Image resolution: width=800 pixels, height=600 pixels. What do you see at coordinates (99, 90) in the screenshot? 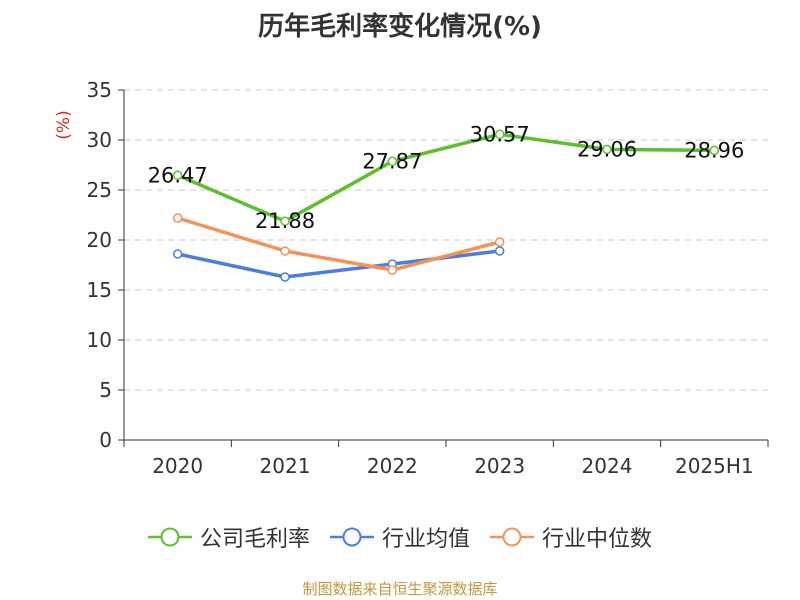
I see `y-tick-label: 35` at bounding box center [99, 90].